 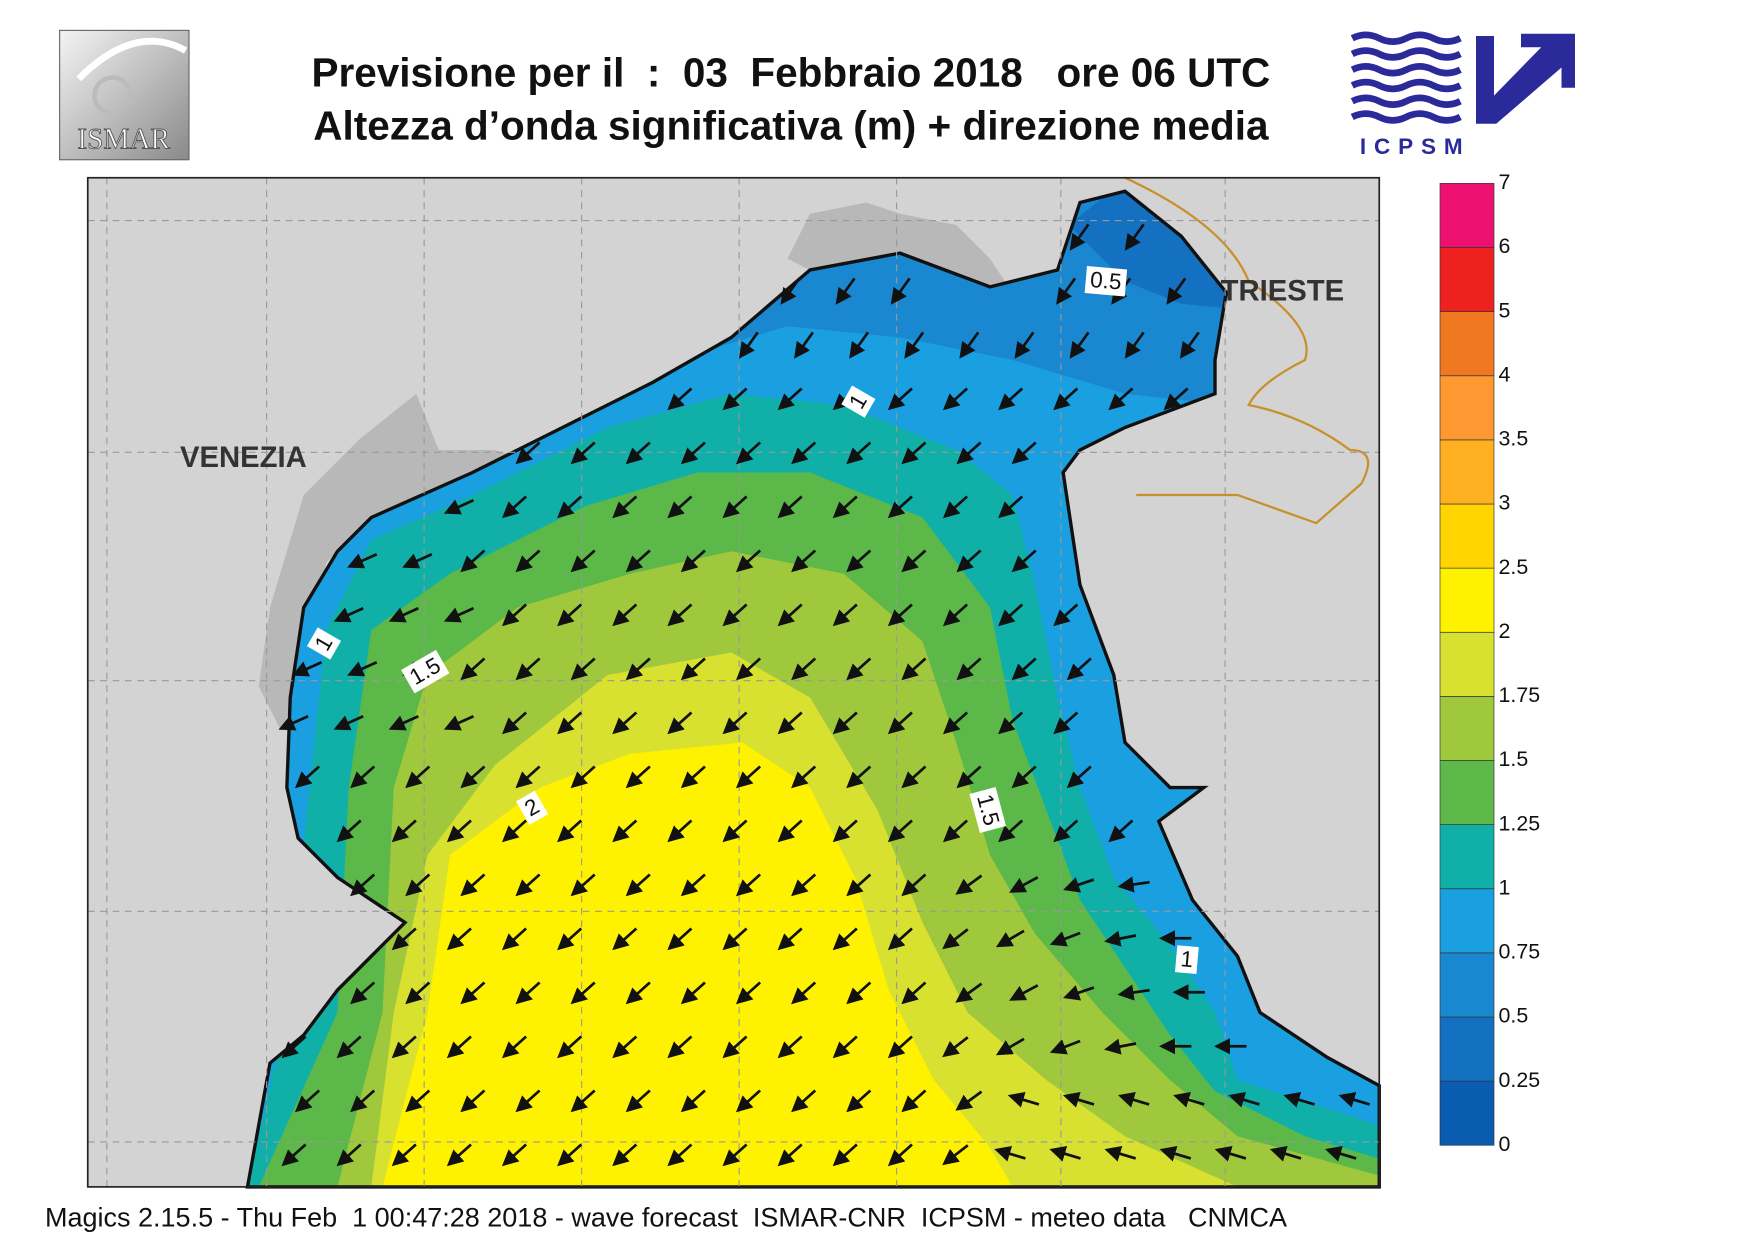 What do you see at coordinates (1520, 695) in the screenshot?
I see `colorbar-label: 1.75` at bounding box center [1520, 695].